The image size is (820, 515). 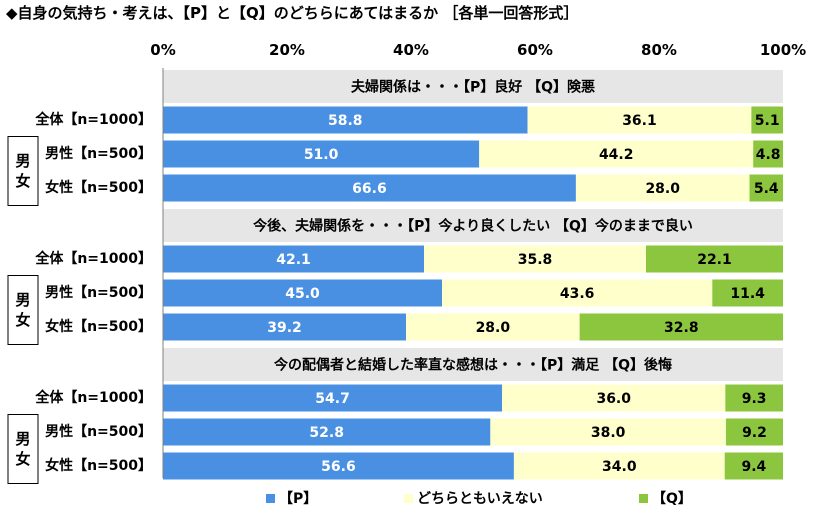 What do you see at coordinates (672, 499) in the screenshot?
I see `legend-label-q: 【Q】` at bounding box center [672, 499].